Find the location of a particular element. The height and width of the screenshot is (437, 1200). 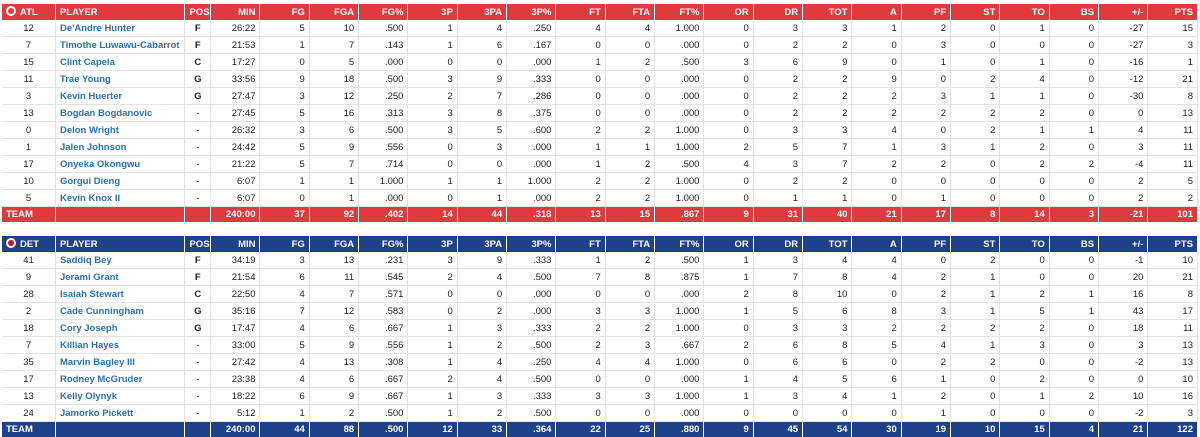

cell-min: 6:07 is located at coordinates (235, 181).